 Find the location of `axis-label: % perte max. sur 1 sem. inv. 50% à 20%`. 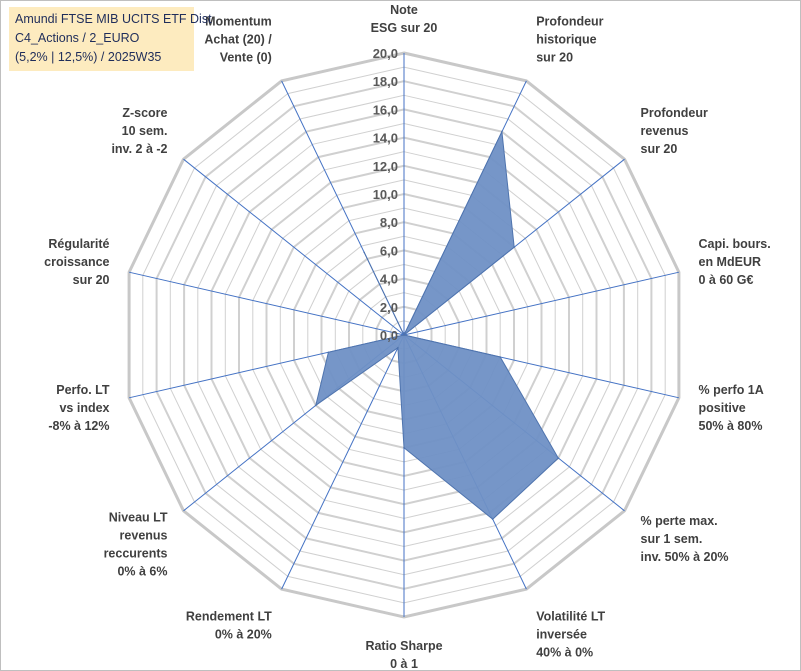

axis-label: % perte max. sur 1 sem. inv. 50% à 20% is located at coordinates (685, 539).